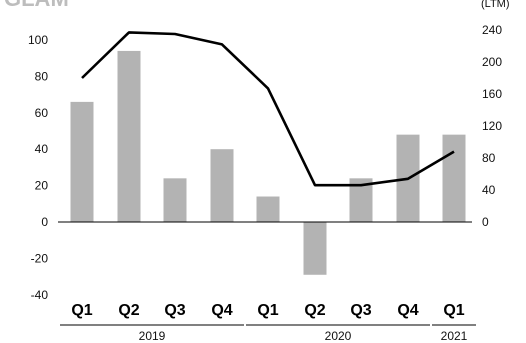 This screenshot has height=343, width=526. What do you see at coordinates (42, 186) in the screenshot?
I see `left-tick-label: 20` at bounding box center [42, 186].